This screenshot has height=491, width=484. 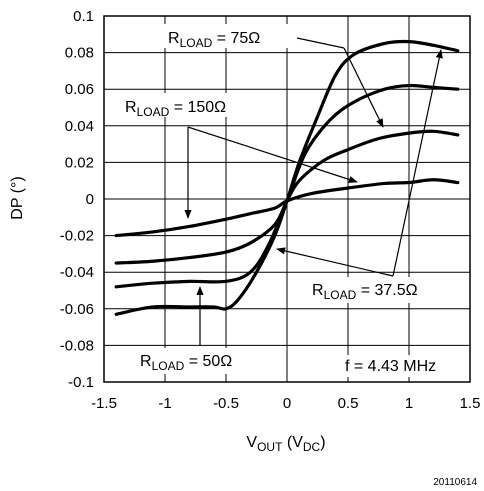 I want to click on x-axis-title: VOUT (VDC), so click(x=285, y=444).